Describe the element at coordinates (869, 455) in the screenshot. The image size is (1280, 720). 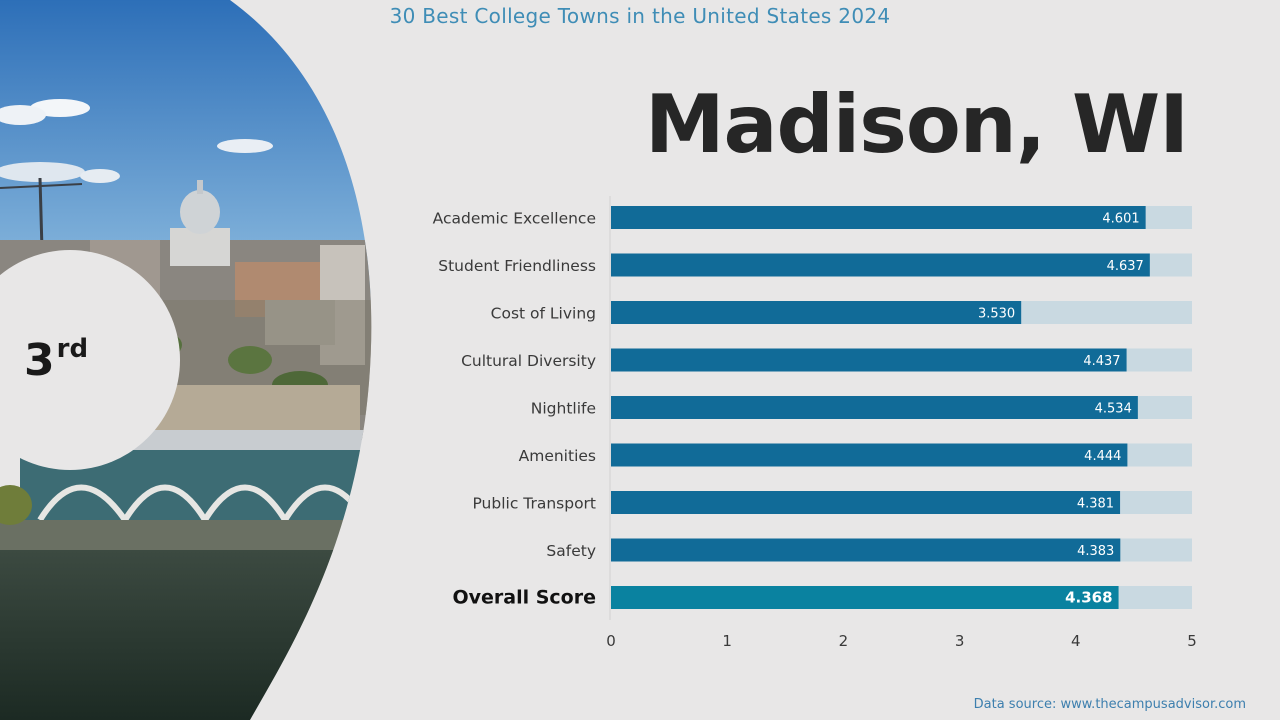
I see `bar-amenities` at that location.